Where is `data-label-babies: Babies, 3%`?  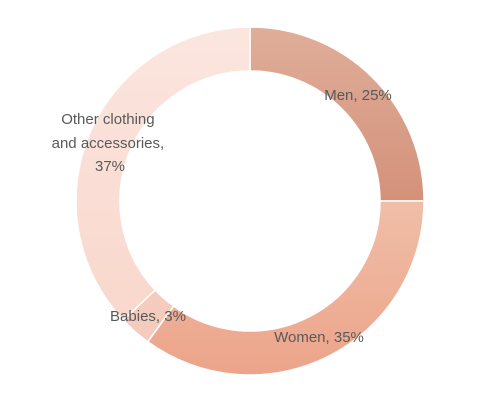 data-label-babies: Babies, 3% is located at coordinates (148, 316).